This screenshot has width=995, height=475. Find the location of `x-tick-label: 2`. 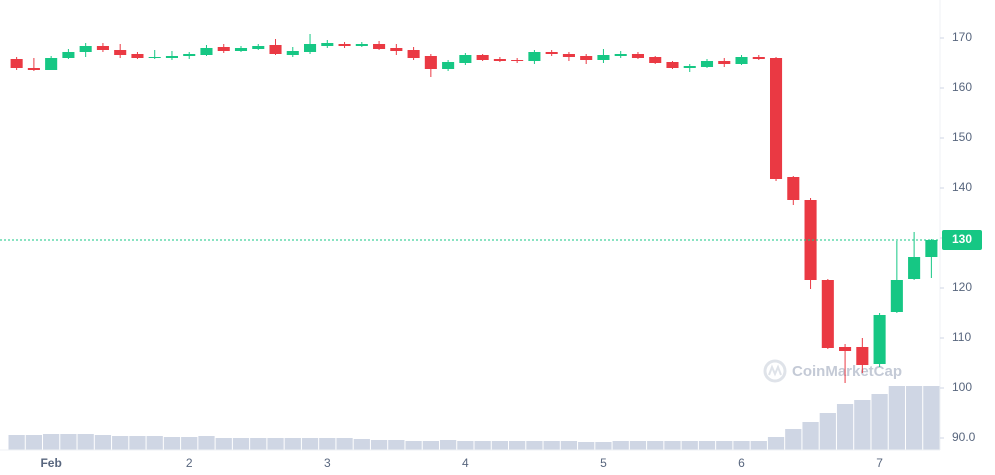

x-tick-label: 2 is located at coordinates (189, 463).